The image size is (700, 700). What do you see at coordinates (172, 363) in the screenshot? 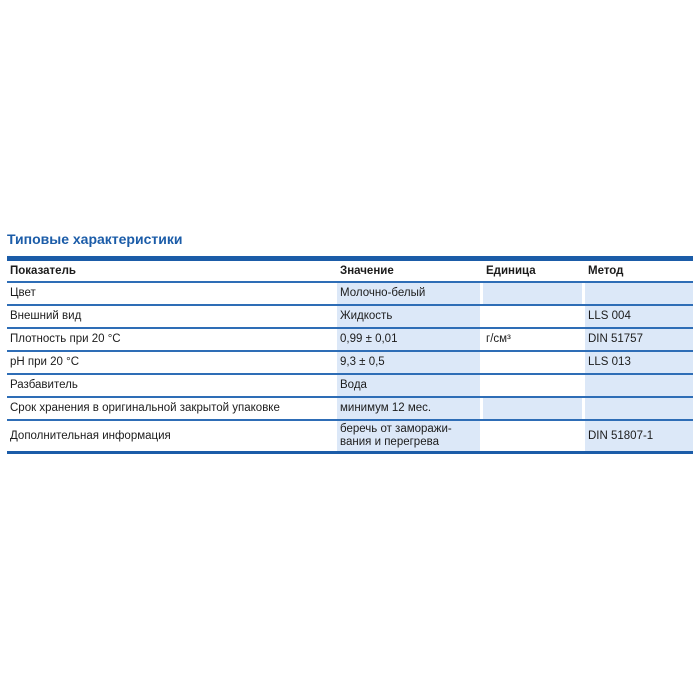
I see `parameter-cell: pH при 20 °C` at bounding box center [172, 363].